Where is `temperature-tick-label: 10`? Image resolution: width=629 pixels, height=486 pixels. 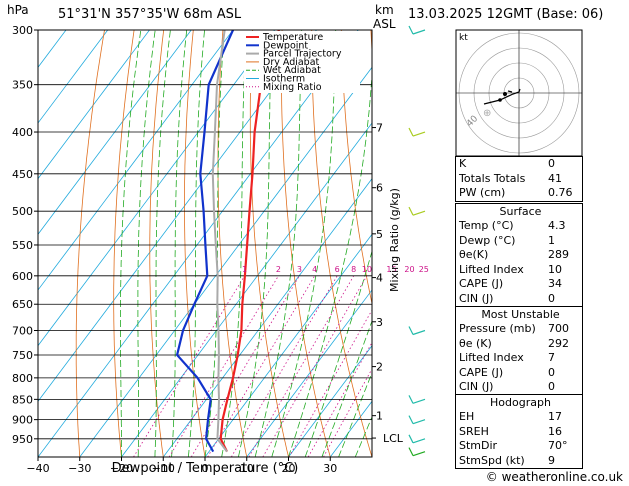 temperature-tick-label: 10 is located at coordinates (247, 468).